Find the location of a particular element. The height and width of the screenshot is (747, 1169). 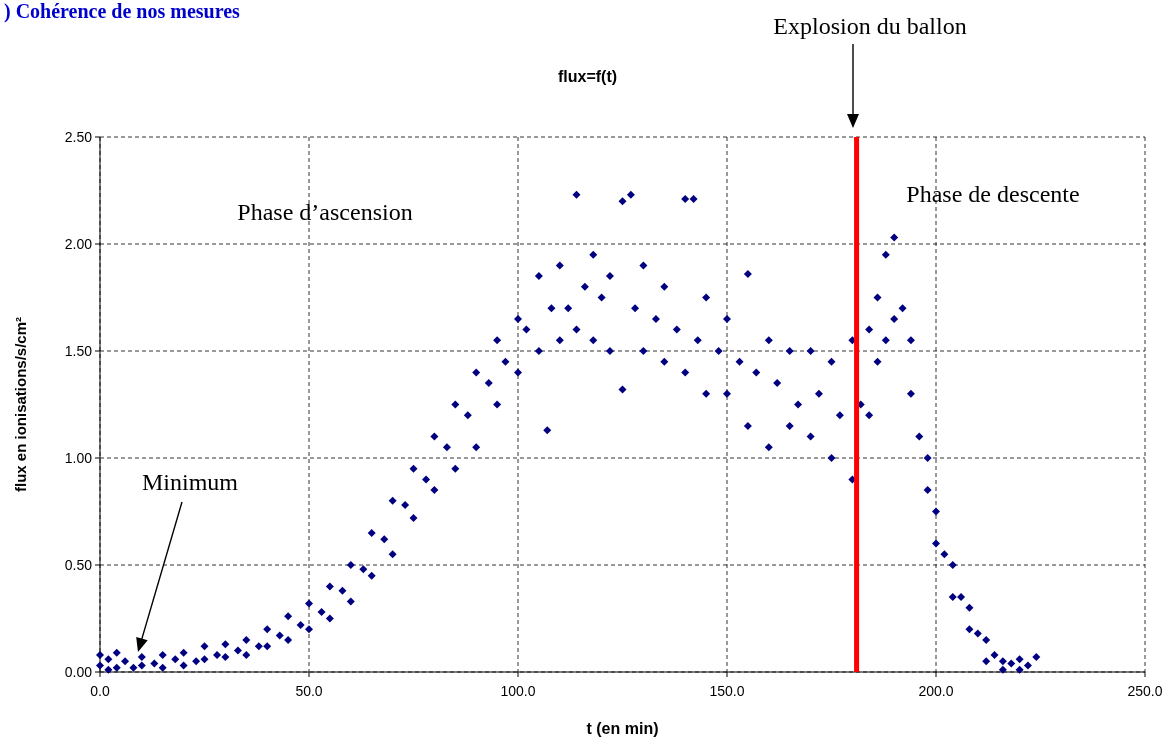

y-axis-title: flux en ionisations/s/cm² is located at coordinates (20, 404).